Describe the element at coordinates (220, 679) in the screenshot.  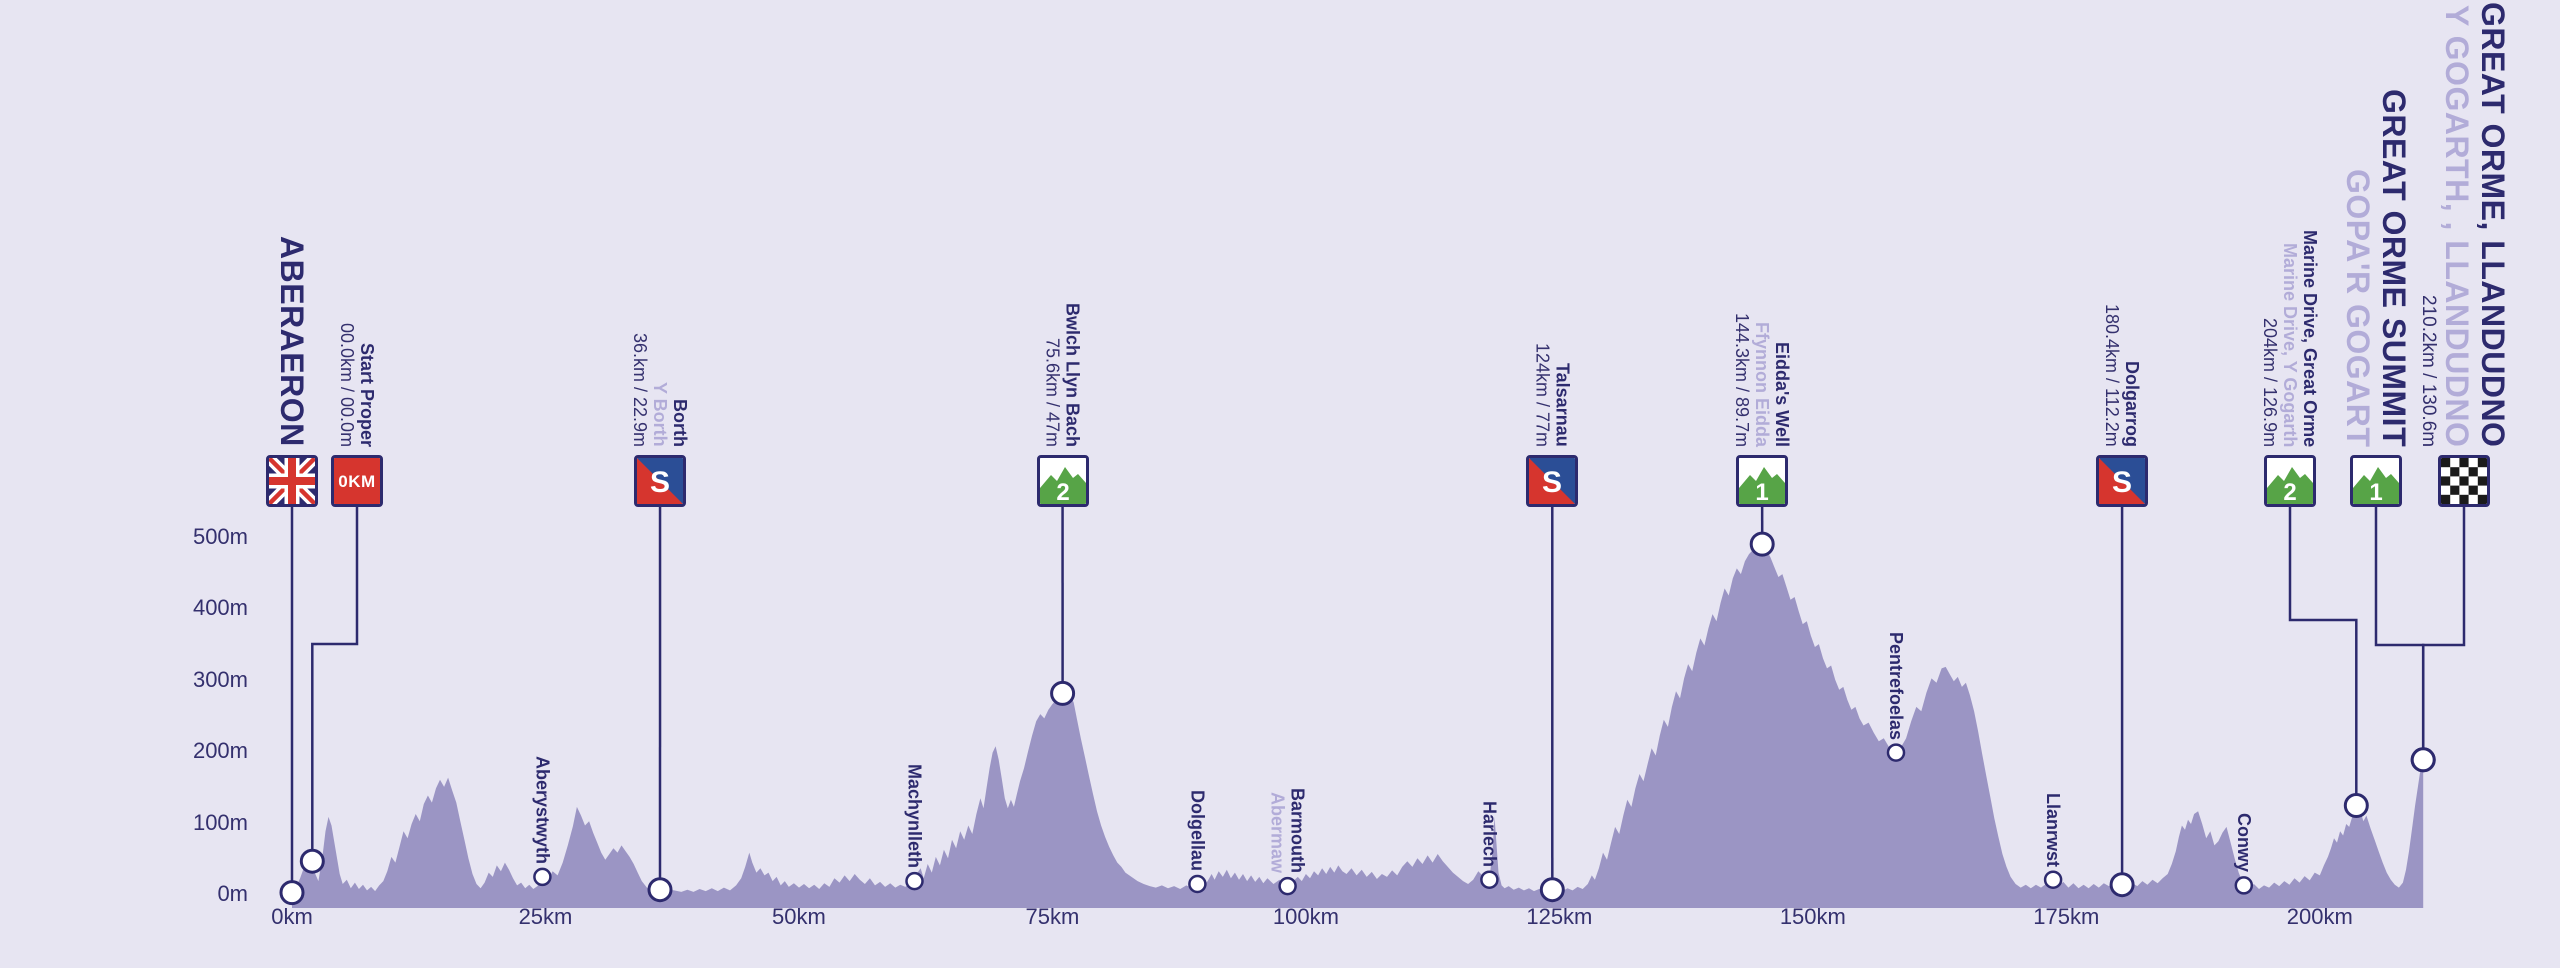
I see `y-tick-label: 300m` at that location.